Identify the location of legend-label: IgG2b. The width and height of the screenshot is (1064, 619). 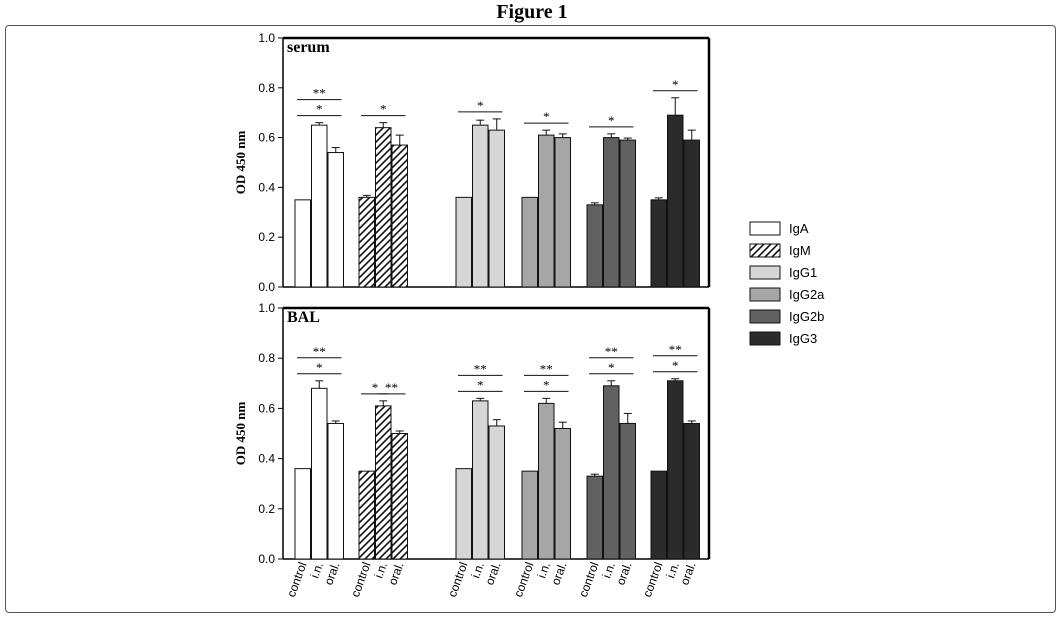
(806, 316).